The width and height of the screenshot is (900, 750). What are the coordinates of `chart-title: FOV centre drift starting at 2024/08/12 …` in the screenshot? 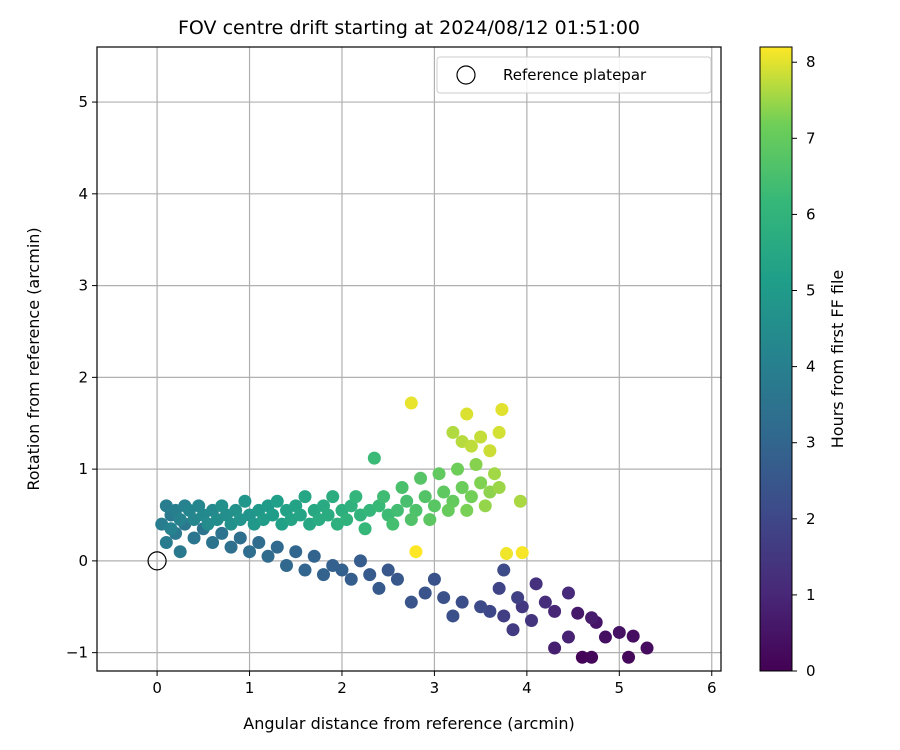 It's located at (409, 28).